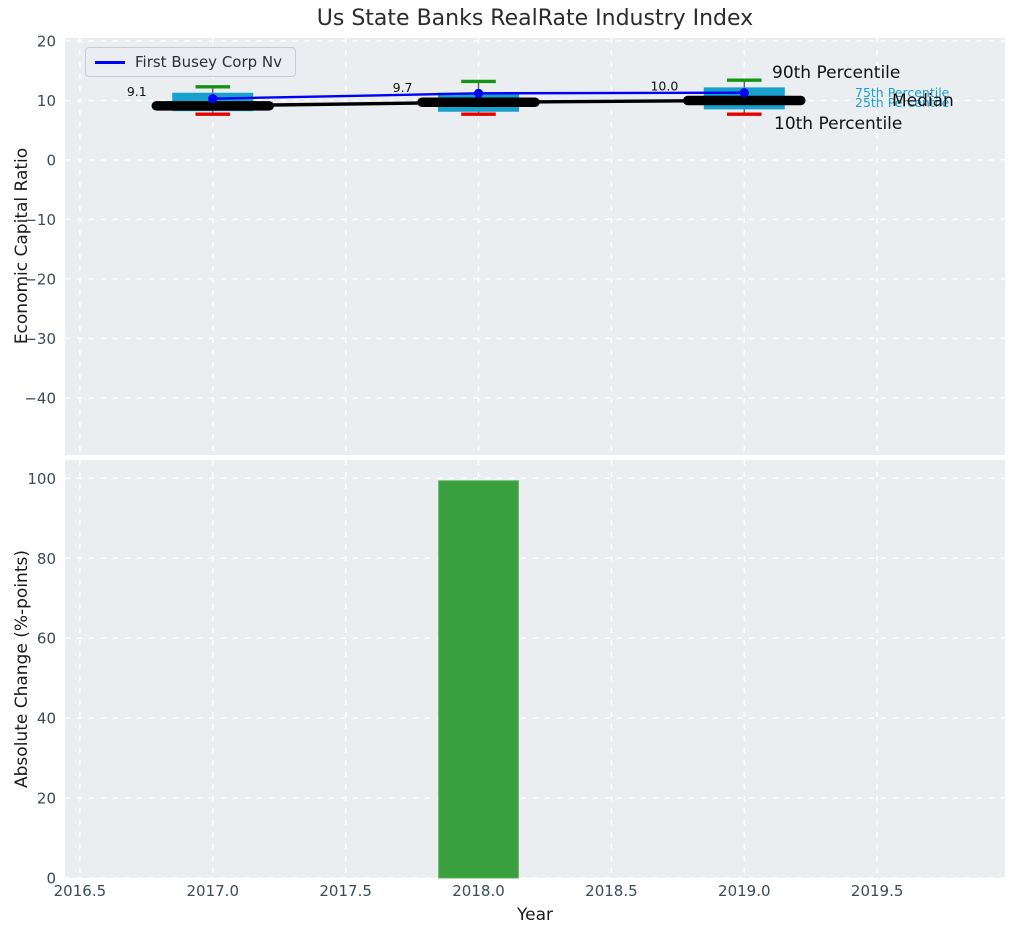  Describe the element at coordinates (22, 246) in the screenshot. I see `top-y-axis-label: Economic Capital Ratio` at that location.